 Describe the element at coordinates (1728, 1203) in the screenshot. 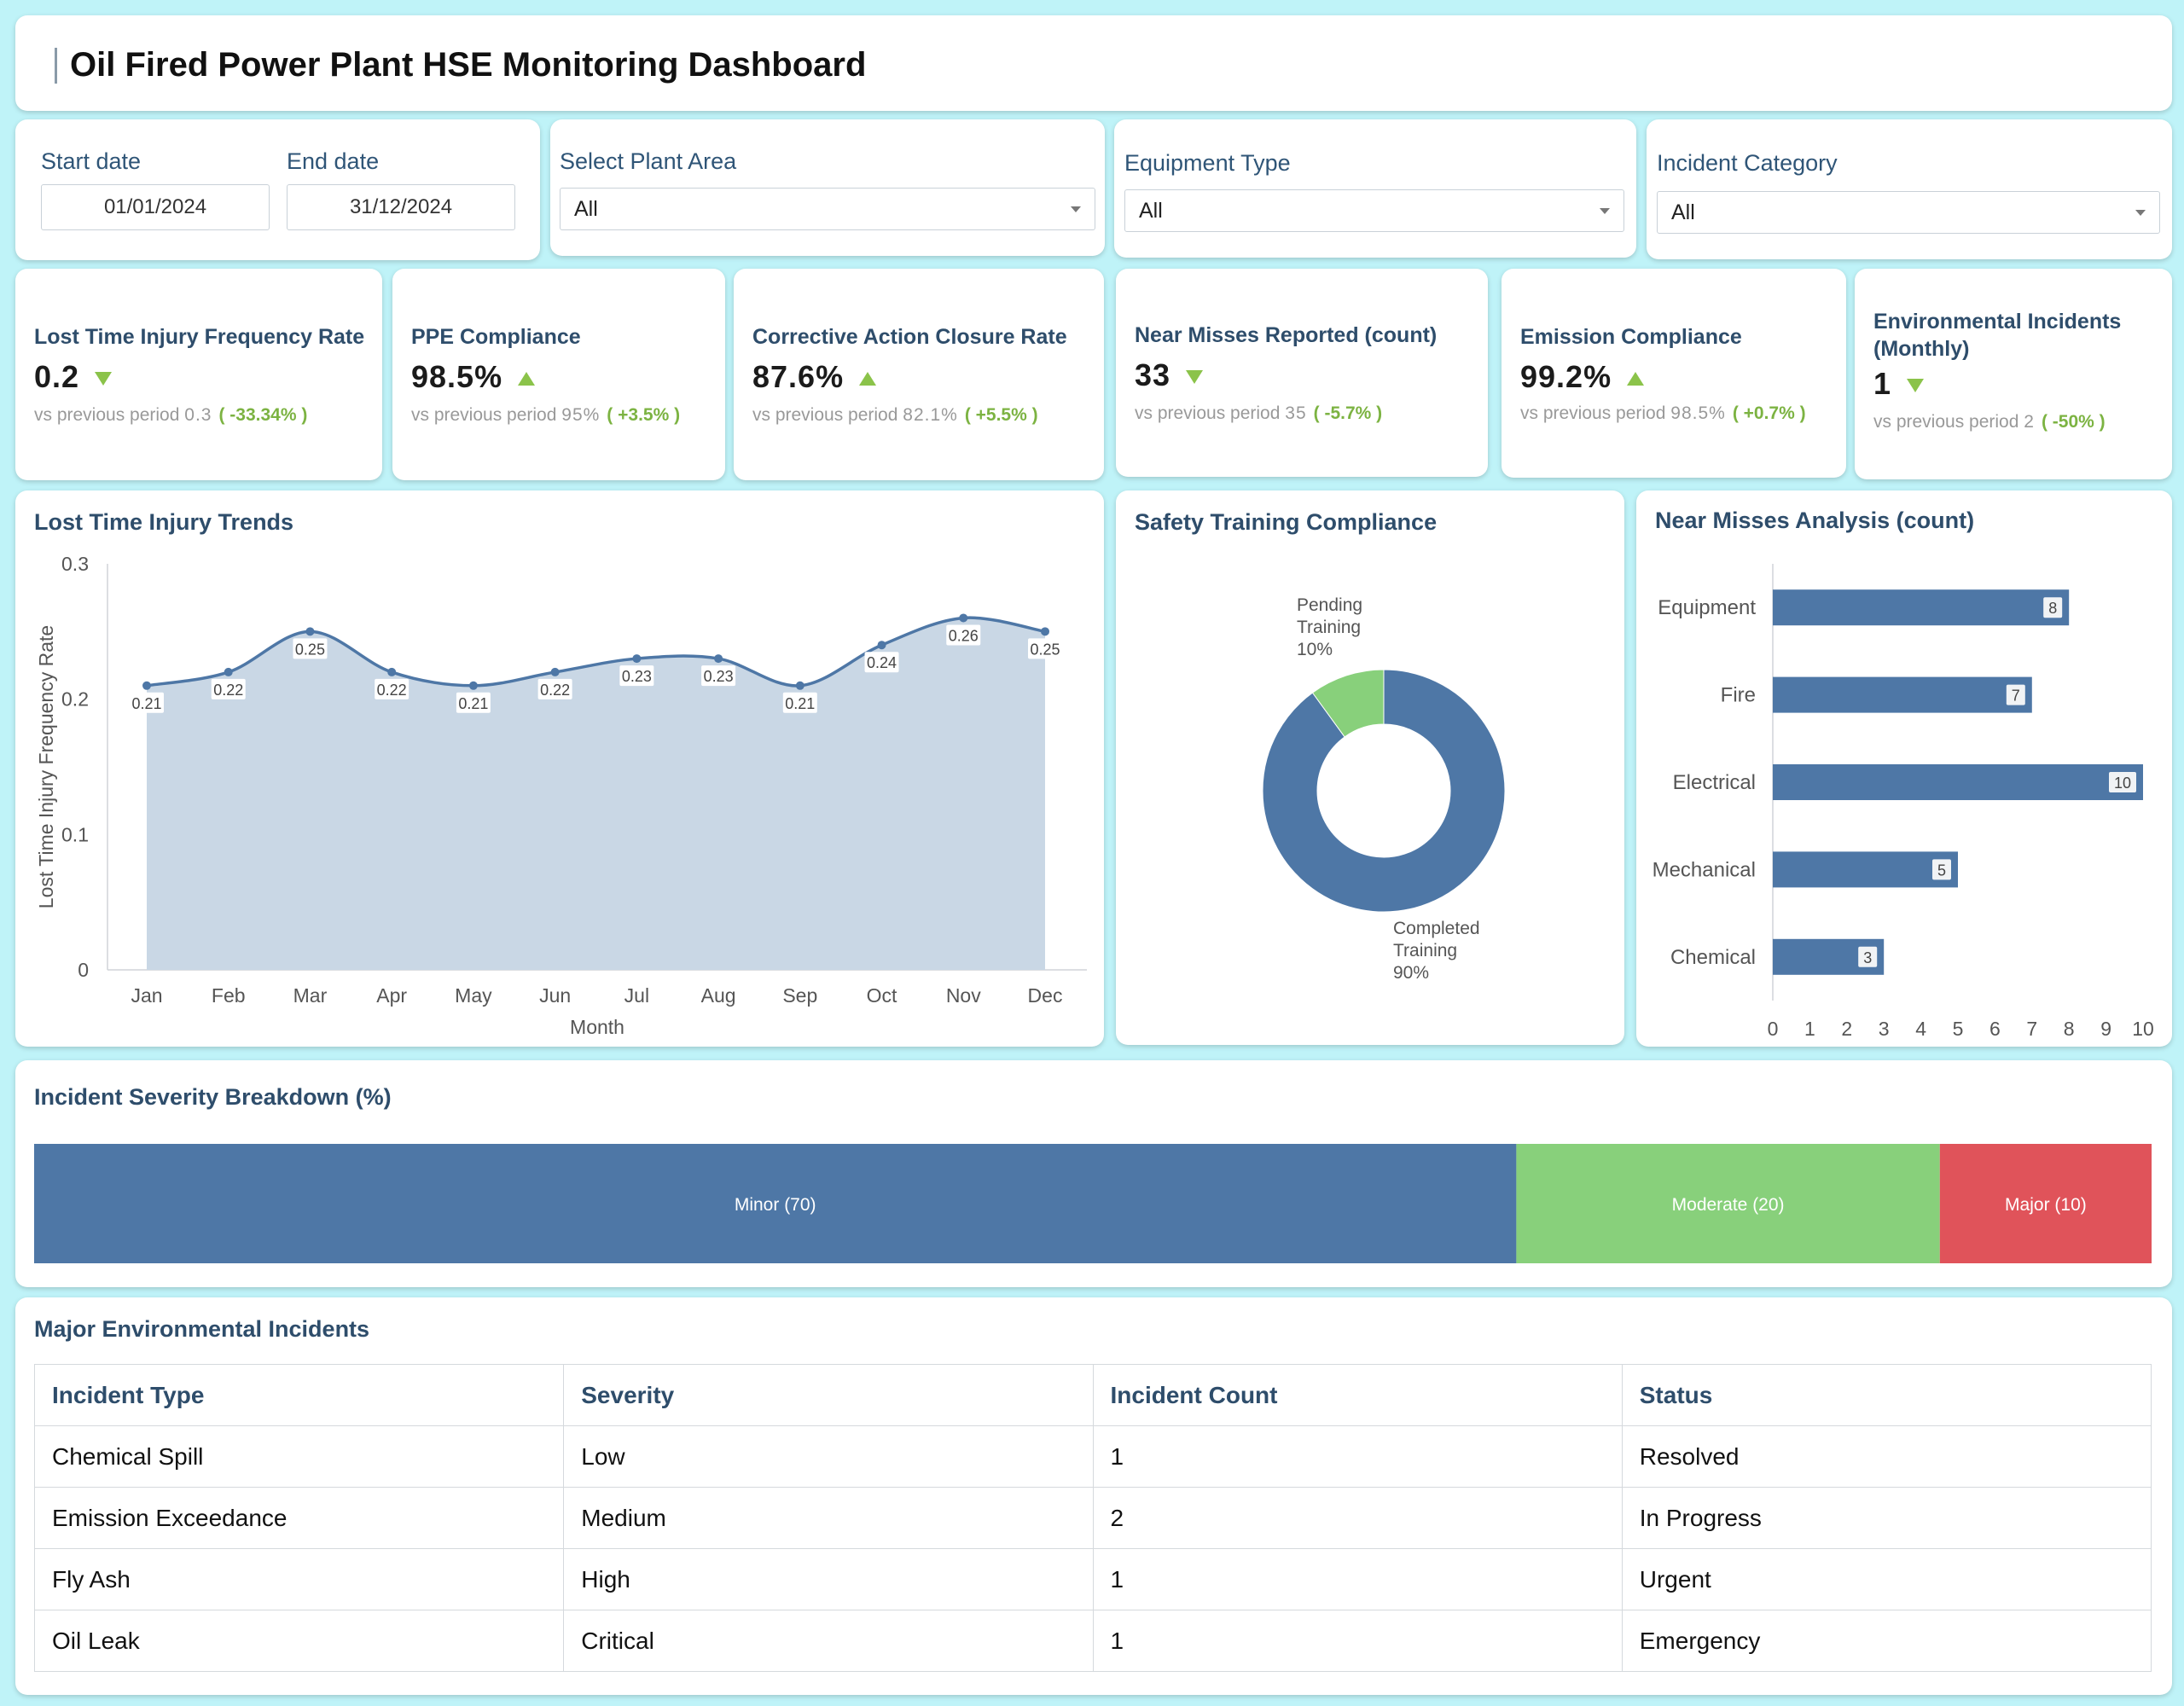

I see `severity-segment` at that location.